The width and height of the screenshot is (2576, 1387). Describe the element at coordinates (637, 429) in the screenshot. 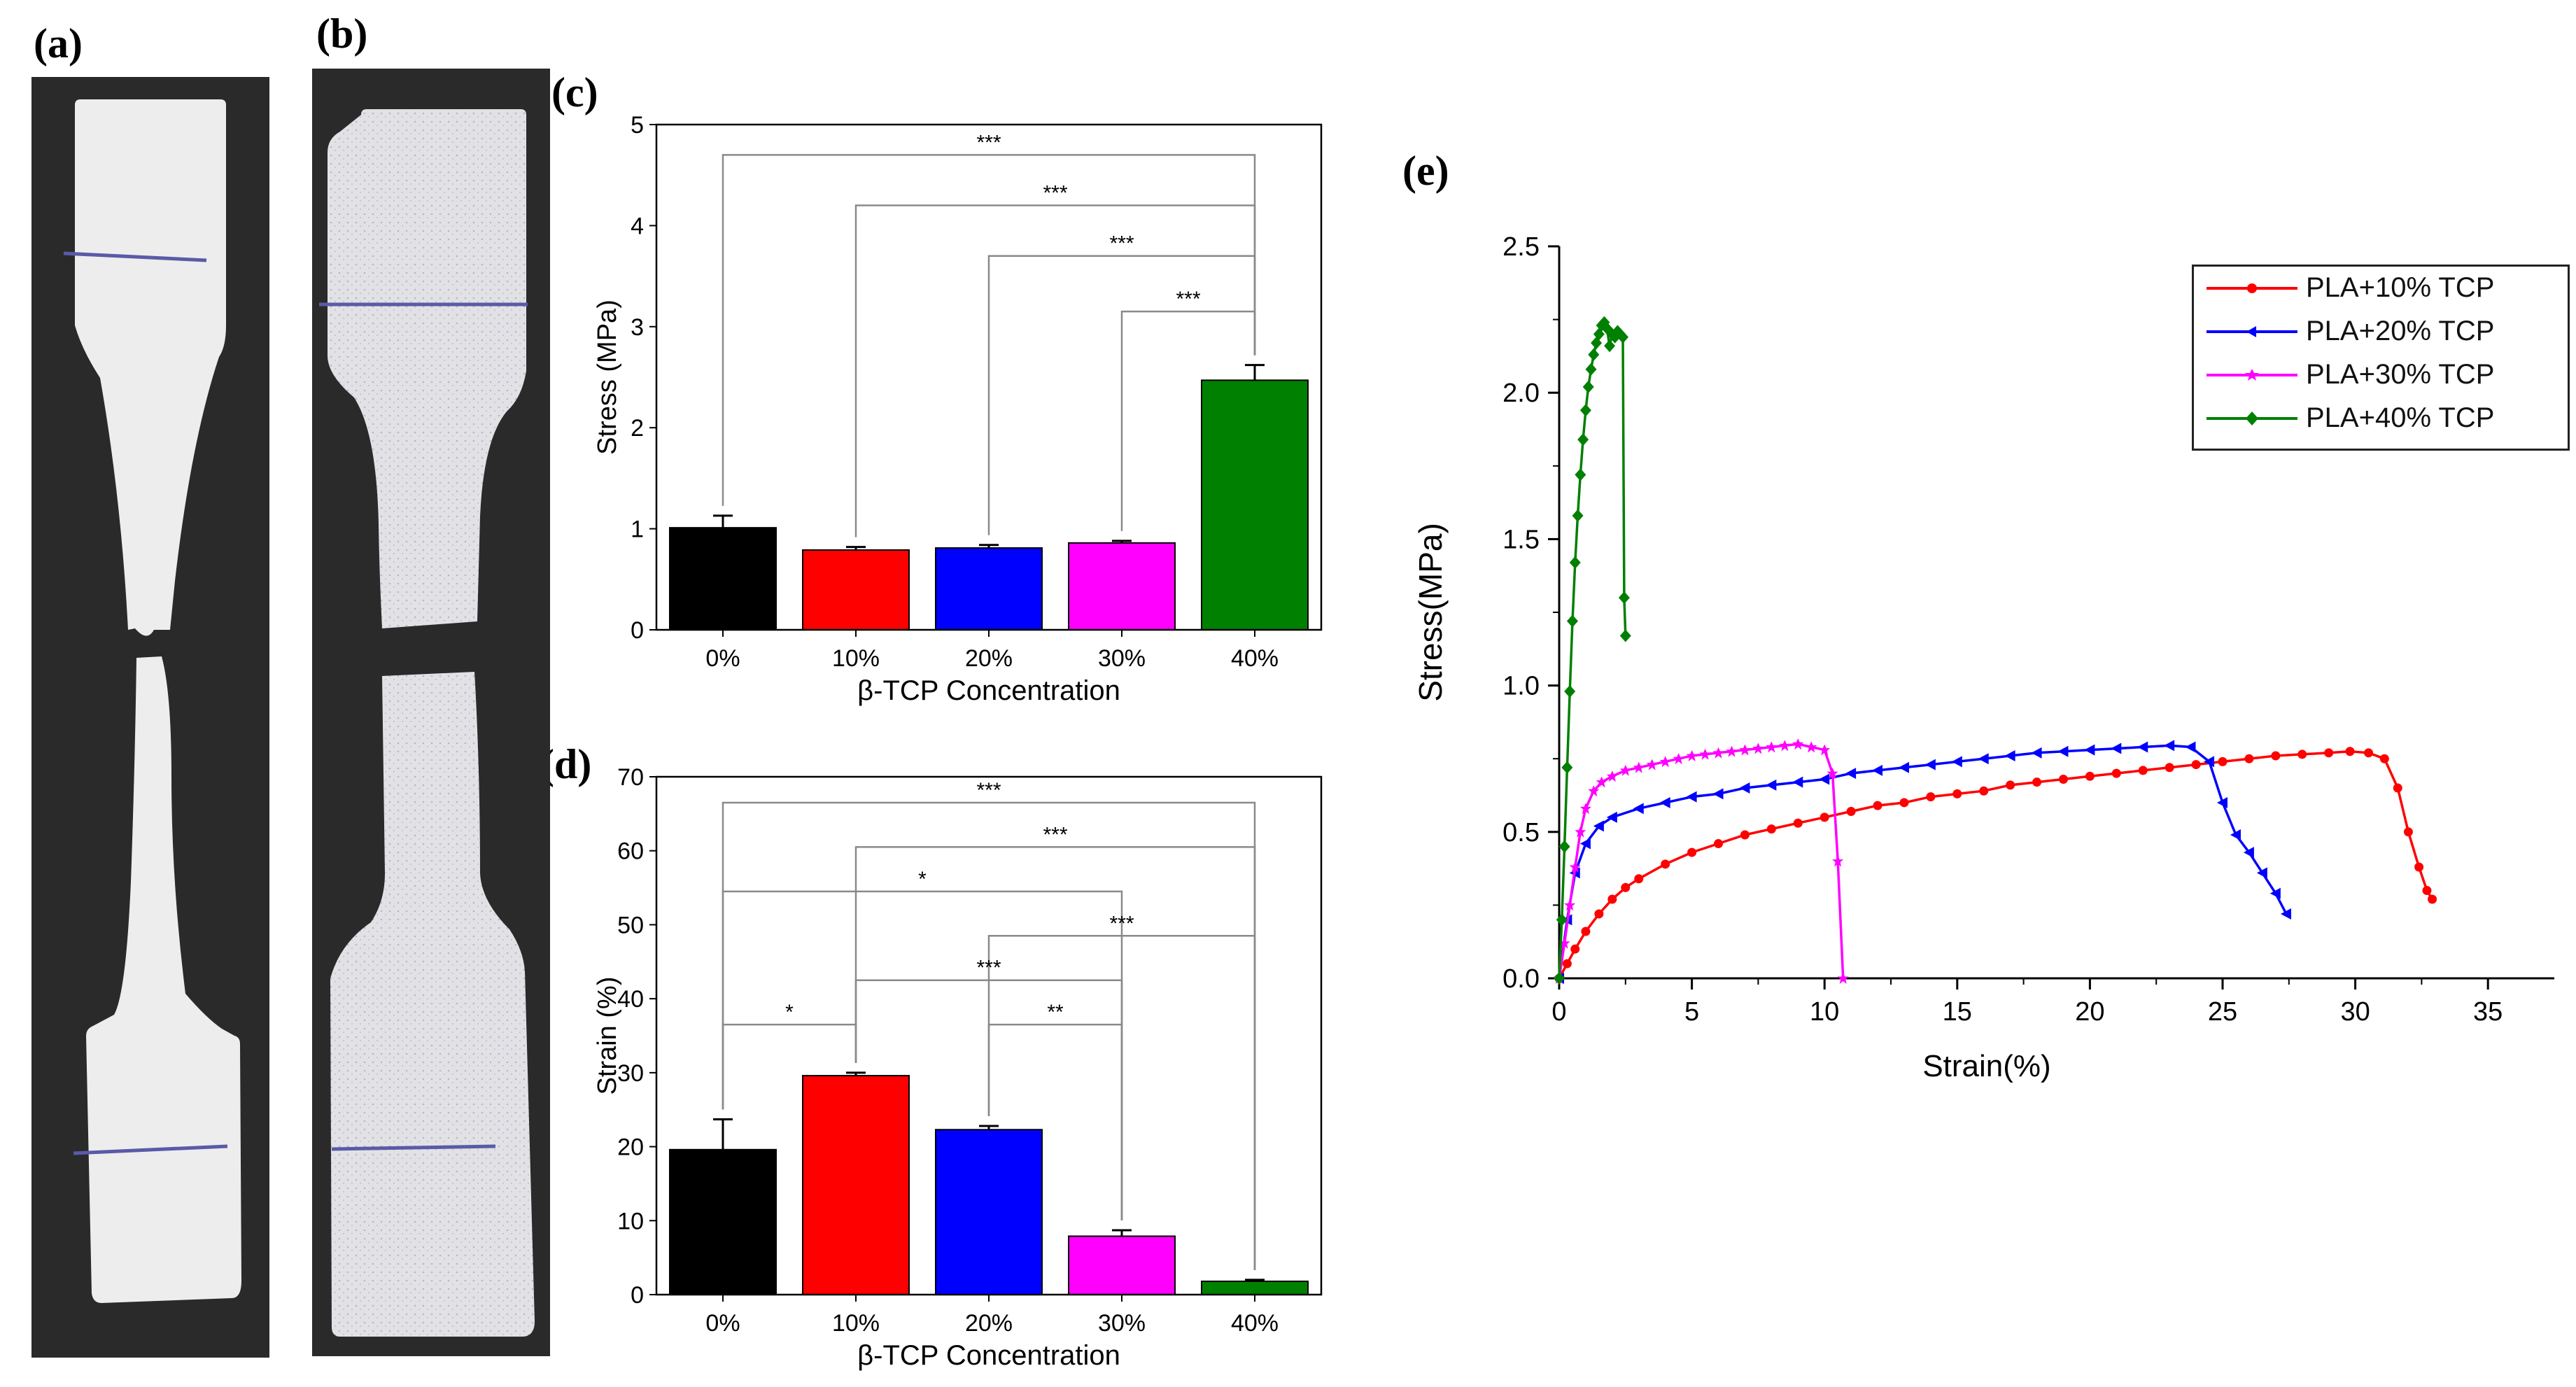

I see `y-tick-label-2: 2` at that location.